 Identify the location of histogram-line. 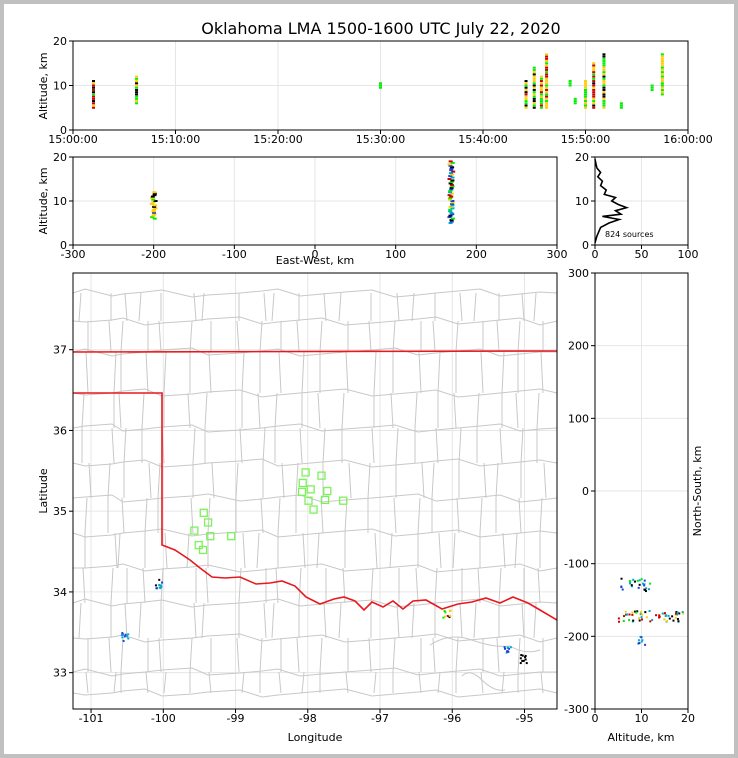
(612, 201).